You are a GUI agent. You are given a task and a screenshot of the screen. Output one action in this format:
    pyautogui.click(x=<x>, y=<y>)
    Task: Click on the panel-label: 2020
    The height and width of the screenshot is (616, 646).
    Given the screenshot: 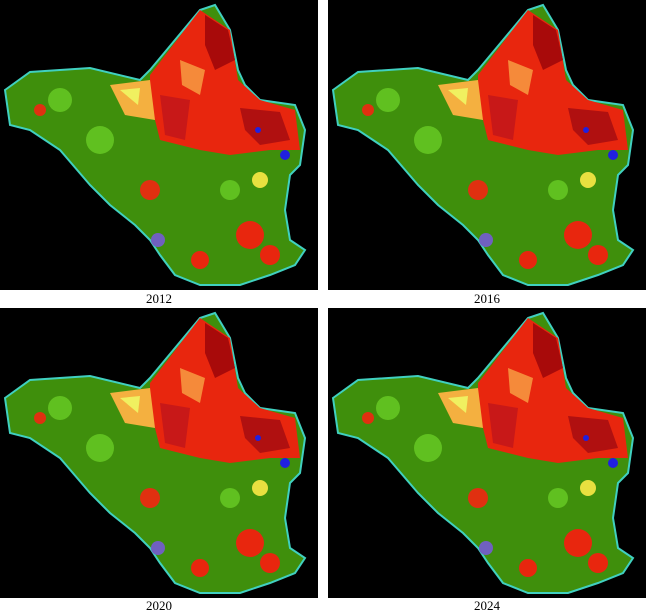 What is the action you would take?
    pyautogui.click(x=159, y=605)
    